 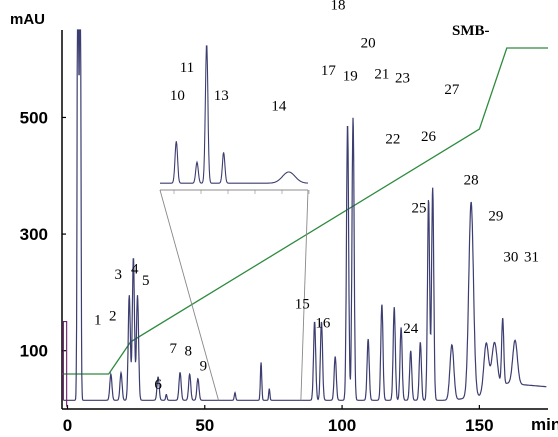 I want to click on peak-label-31: 31, so click(x=531, y=257).